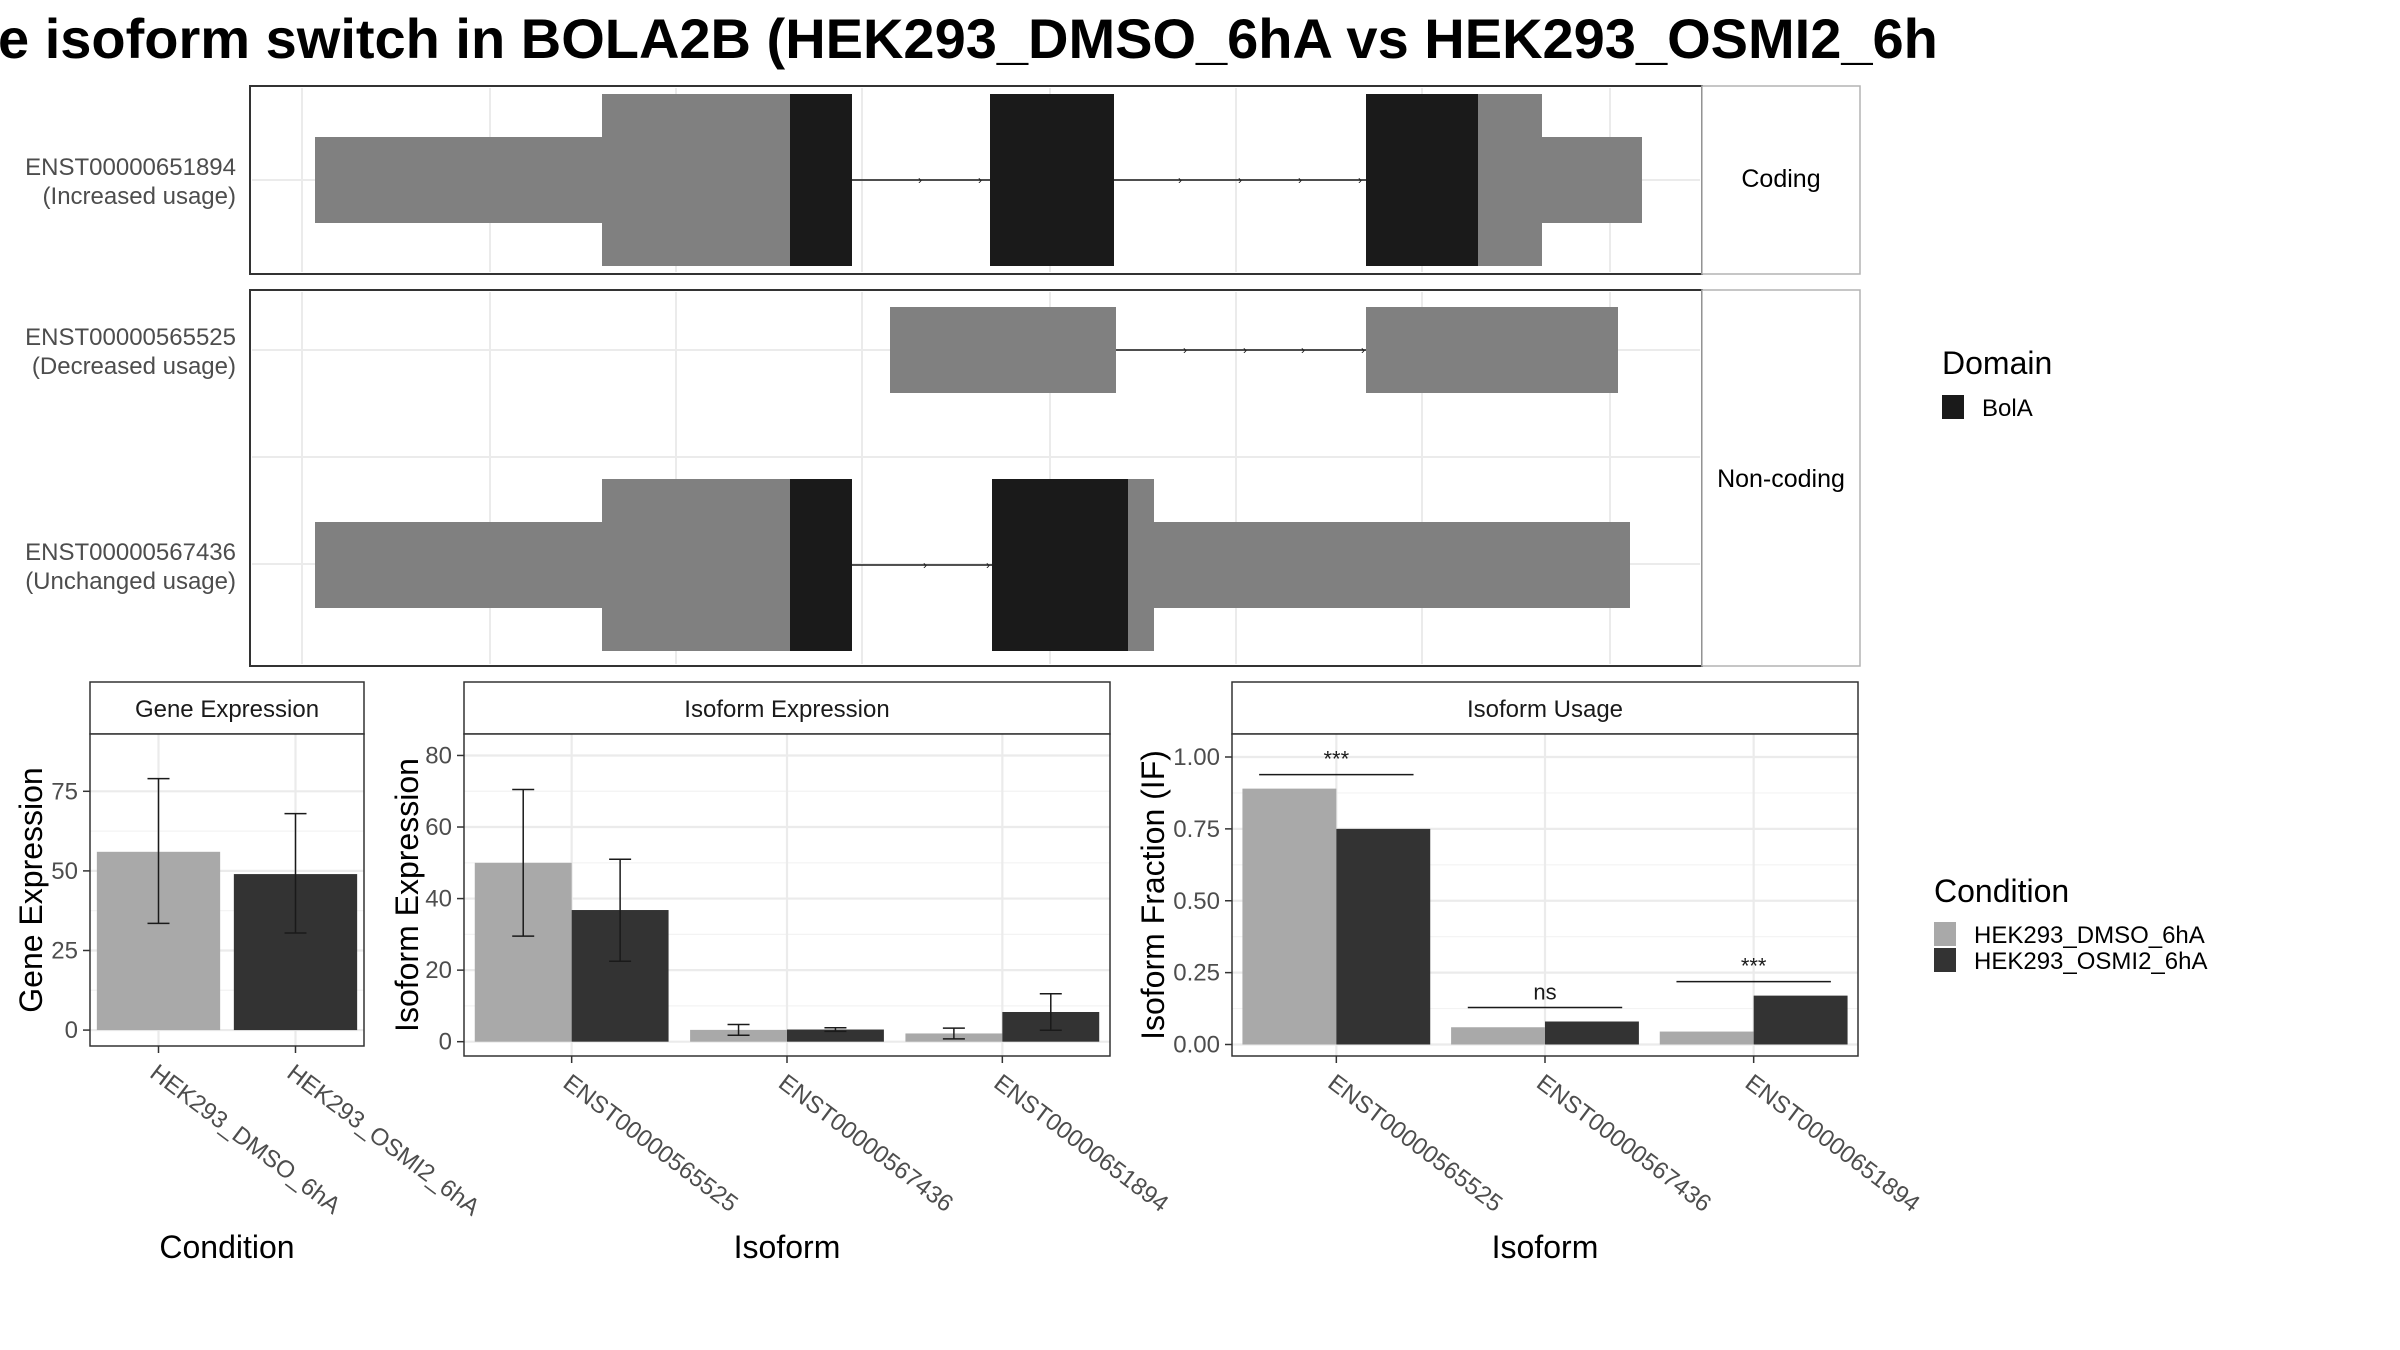 This screenshot has height=1350, width=2400. I want to click on isoform-label-2-usage: (Decreased usage), so click(134, 366).